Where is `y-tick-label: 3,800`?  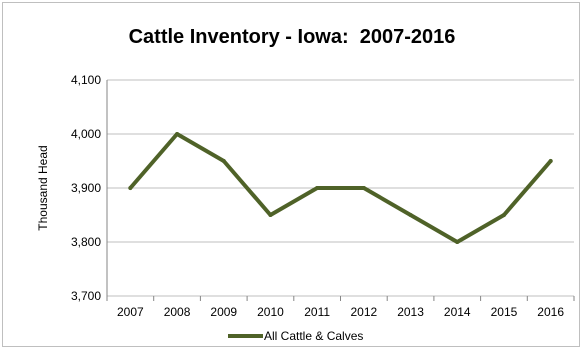
y-tick-label: 3,800 is located at coordinates (86, 242).